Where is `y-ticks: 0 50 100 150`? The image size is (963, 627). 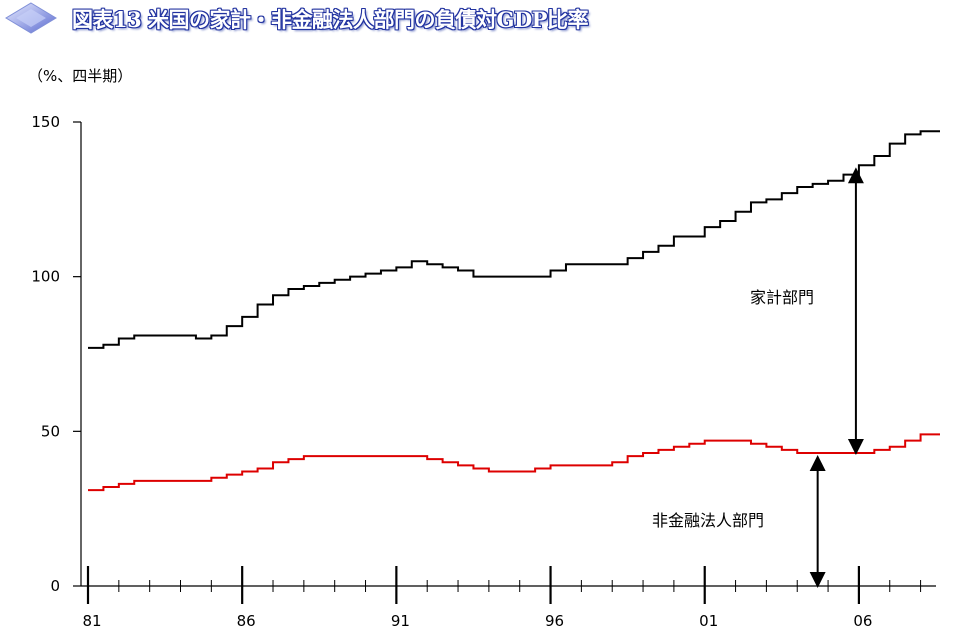 y-ticks: 0 50 100 150 is located at coordinates (56, 354).